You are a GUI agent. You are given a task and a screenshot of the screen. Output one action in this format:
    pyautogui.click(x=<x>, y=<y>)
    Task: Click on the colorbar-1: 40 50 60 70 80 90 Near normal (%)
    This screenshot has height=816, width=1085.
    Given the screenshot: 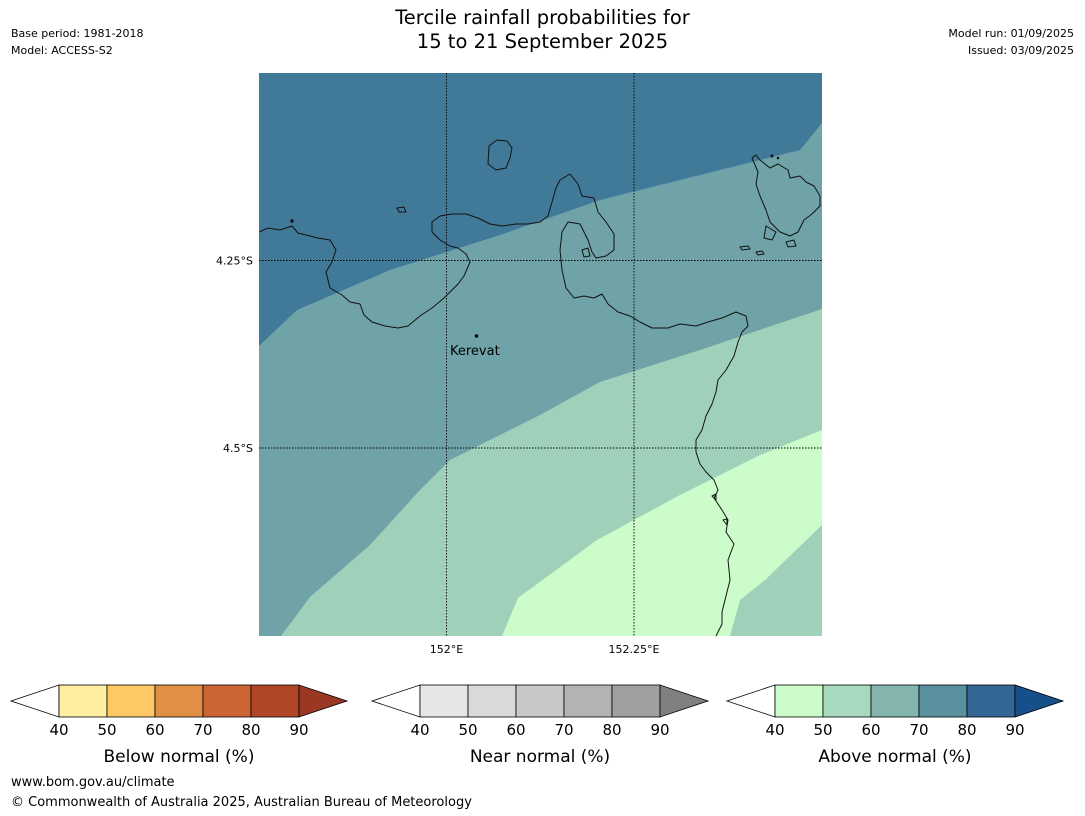 What is the action you would take?
    pyautogui.click(x=540, y=725)
    